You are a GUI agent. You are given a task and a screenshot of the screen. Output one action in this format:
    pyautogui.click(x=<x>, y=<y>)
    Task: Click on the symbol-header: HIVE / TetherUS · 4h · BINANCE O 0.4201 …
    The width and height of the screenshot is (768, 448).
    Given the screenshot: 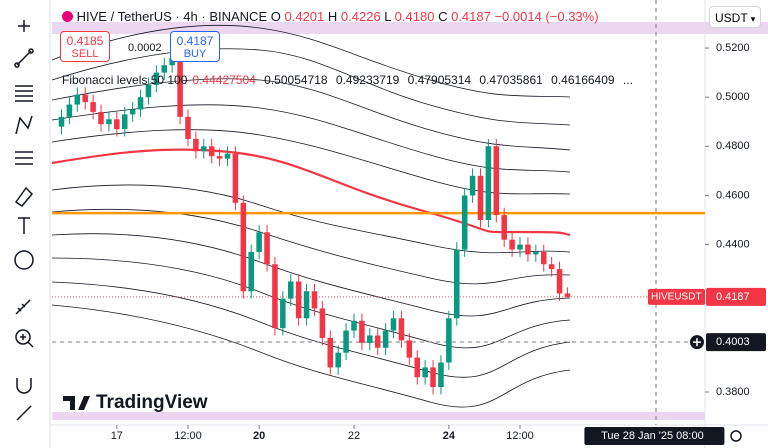 What is the action you would take?
    pyautogui.click(x=330, y=16)
    